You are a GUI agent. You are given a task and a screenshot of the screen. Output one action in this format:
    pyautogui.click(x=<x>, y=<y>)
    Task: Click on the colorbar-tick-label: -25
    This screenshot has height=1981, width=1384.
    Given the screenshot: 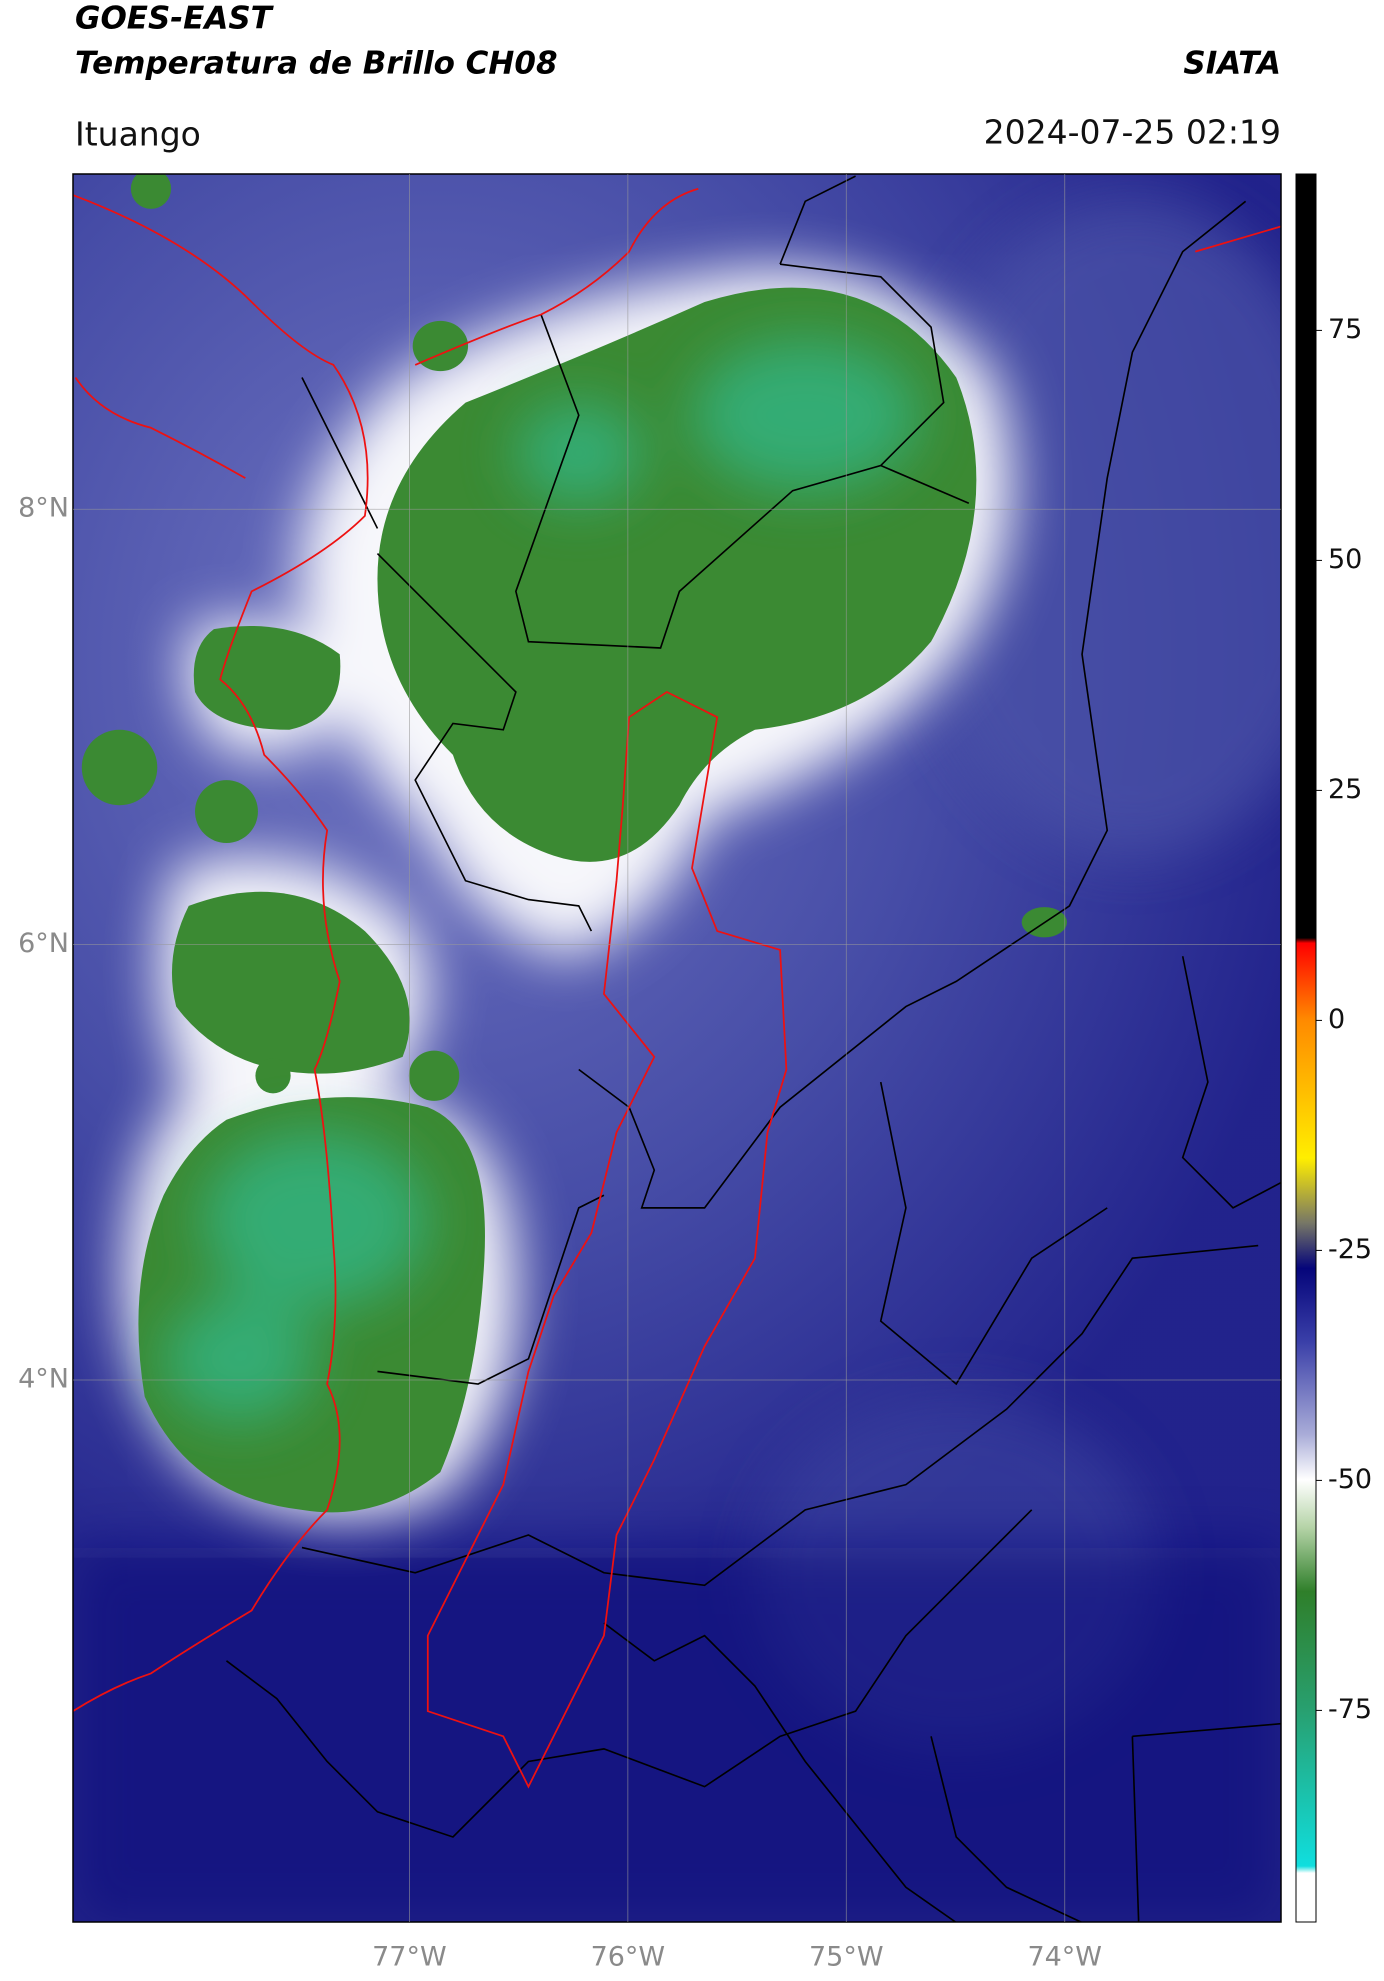 What is the action you would take?
    pyautogui.click(x=1350, y=1249)
    